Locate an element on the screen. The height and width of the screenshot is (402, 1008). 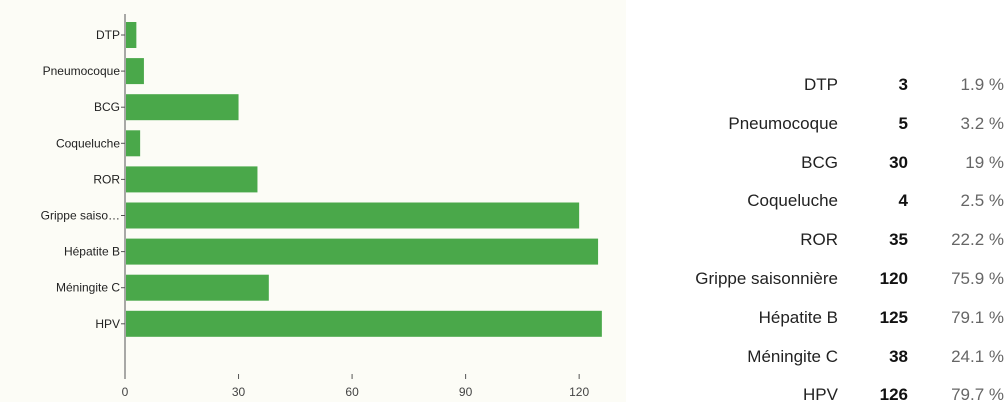
row-percent: 79.1 % is located at coordinates (977, 317).